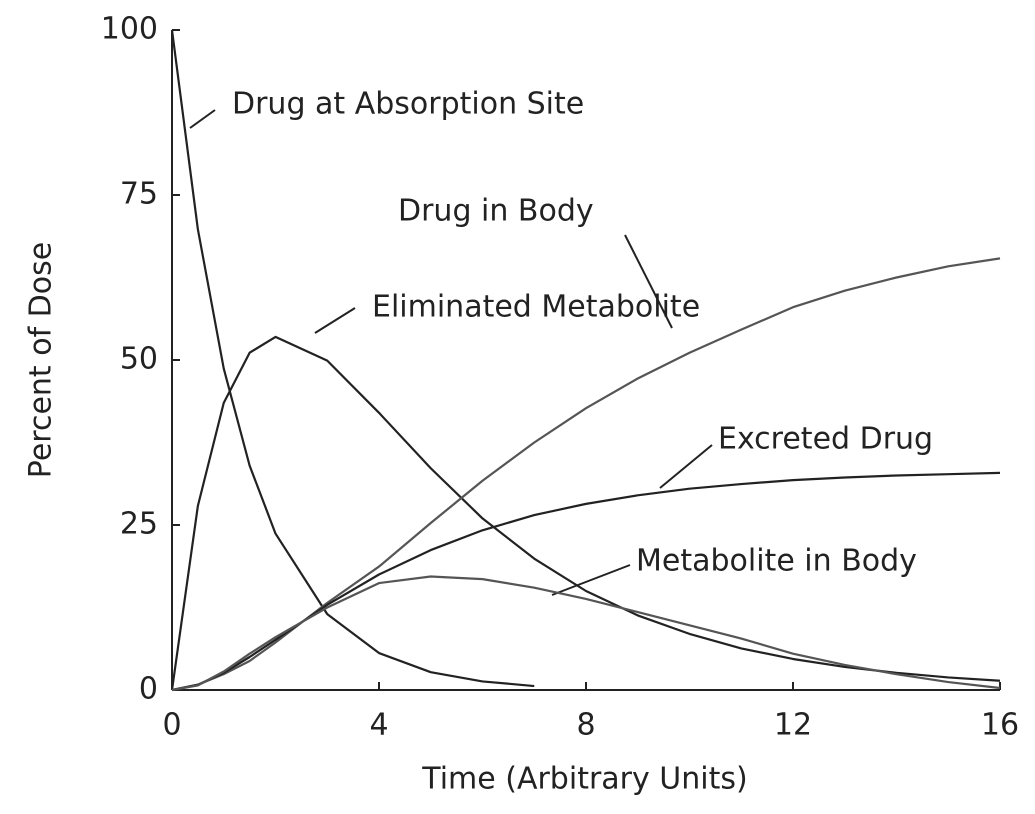 The height and width of the screenshot is (814, 1035). What do you see at coordinates (585, 725) in the screenshot?
I see `x-tick-label: 8` at bounding box center [585, 725].